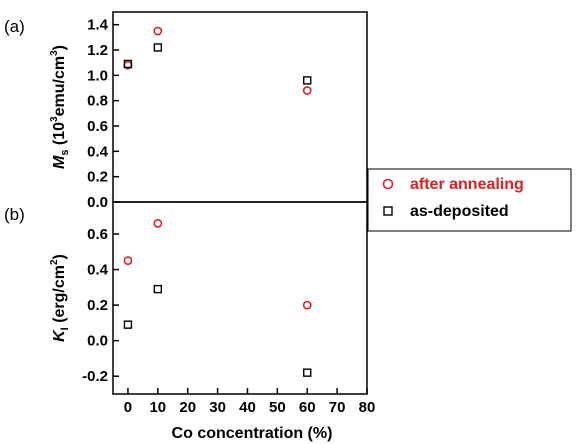  I want to click on panel-b-y-ticks: -0.2 0.0 0.2 0.4 0.6, so click(100, 305).